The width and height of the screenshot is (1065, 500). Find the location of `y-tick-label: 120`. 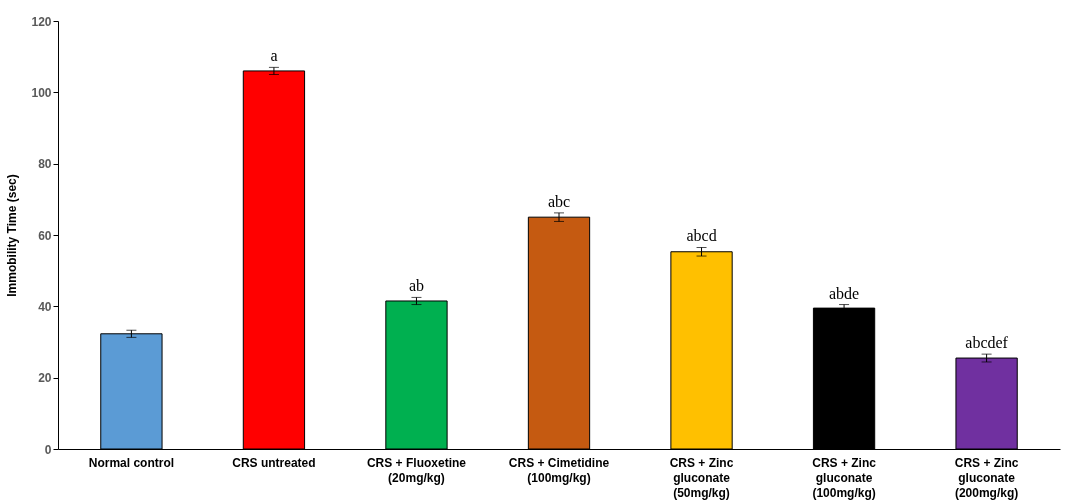

y-tick-label: 120 is located at coordinates (41, 21).